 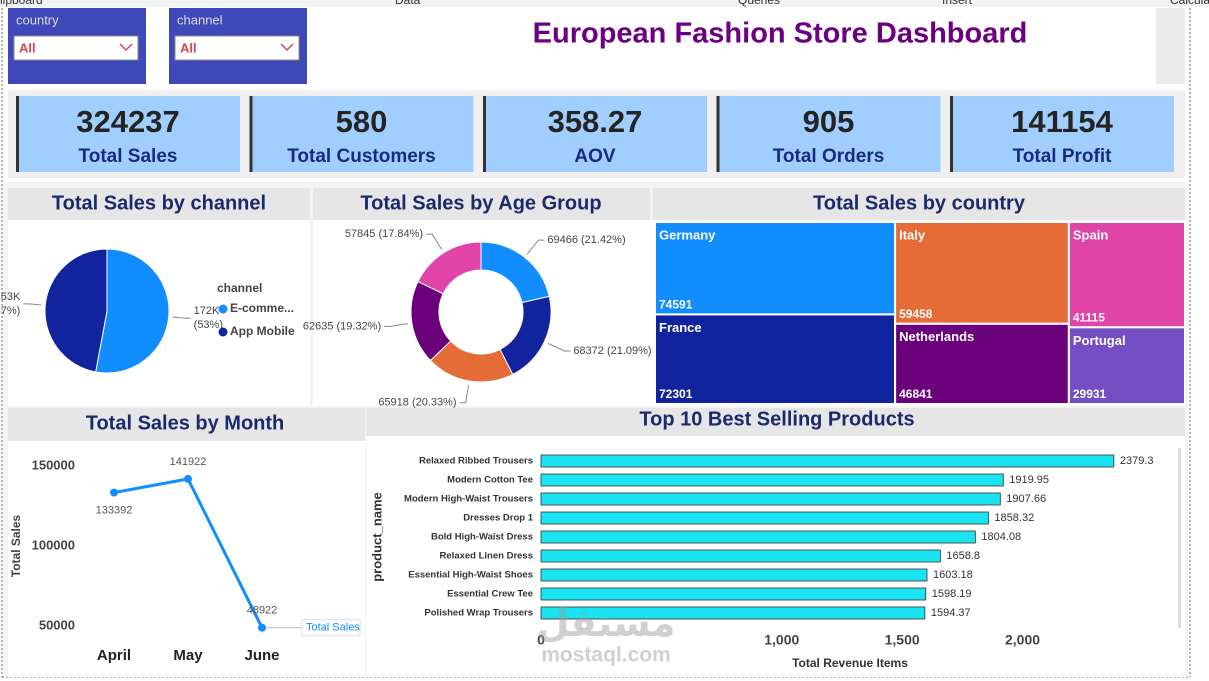 What do you see at coordinates (936, 336) in the screenshot?
I see `tile-label: Netherlands` at bounding box center [936, 336].